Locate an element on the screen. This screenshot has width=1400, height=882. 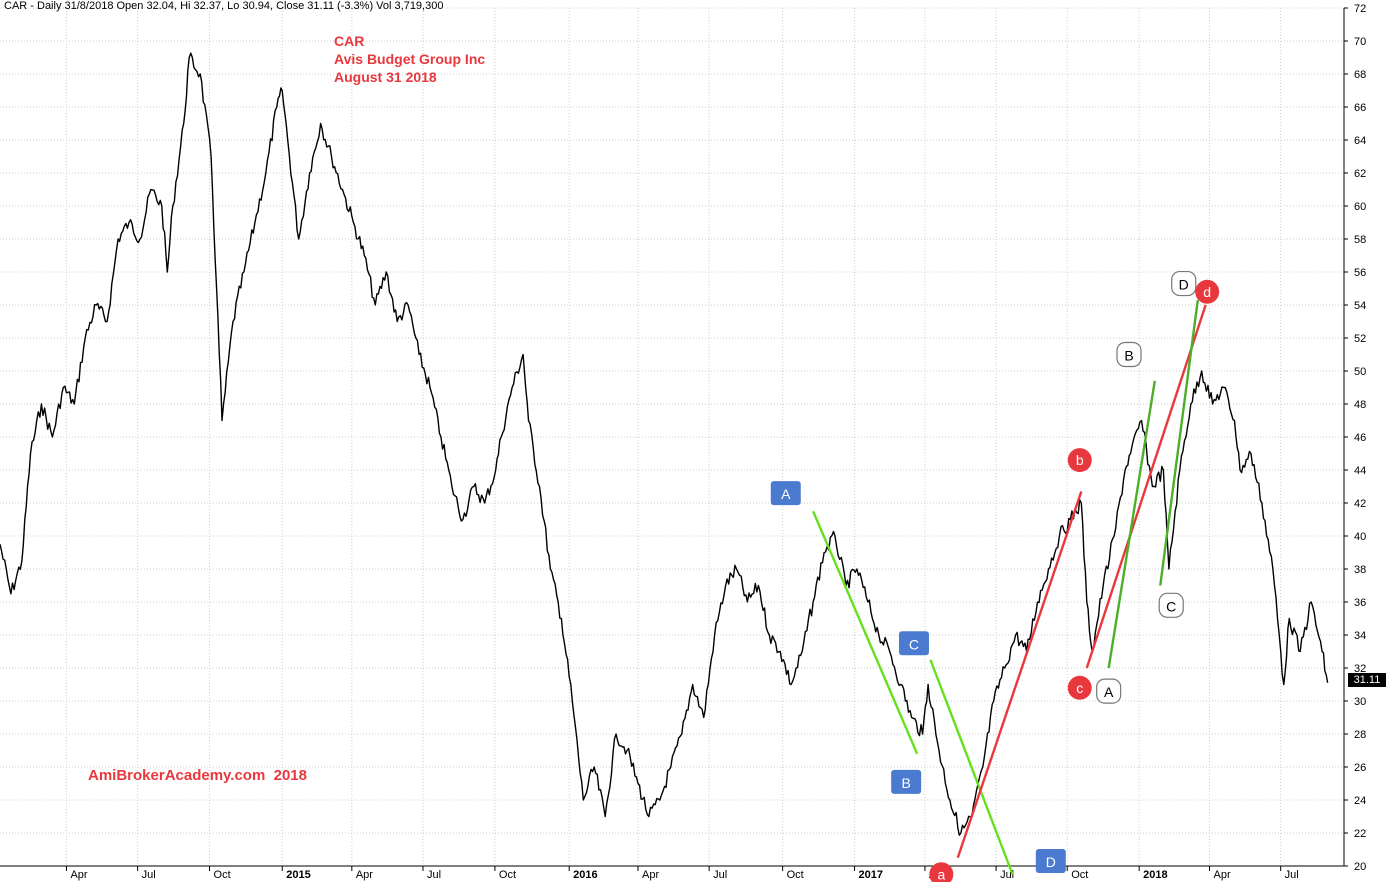
last-price-label: 31.11 is located at coordinates (1367, 680).